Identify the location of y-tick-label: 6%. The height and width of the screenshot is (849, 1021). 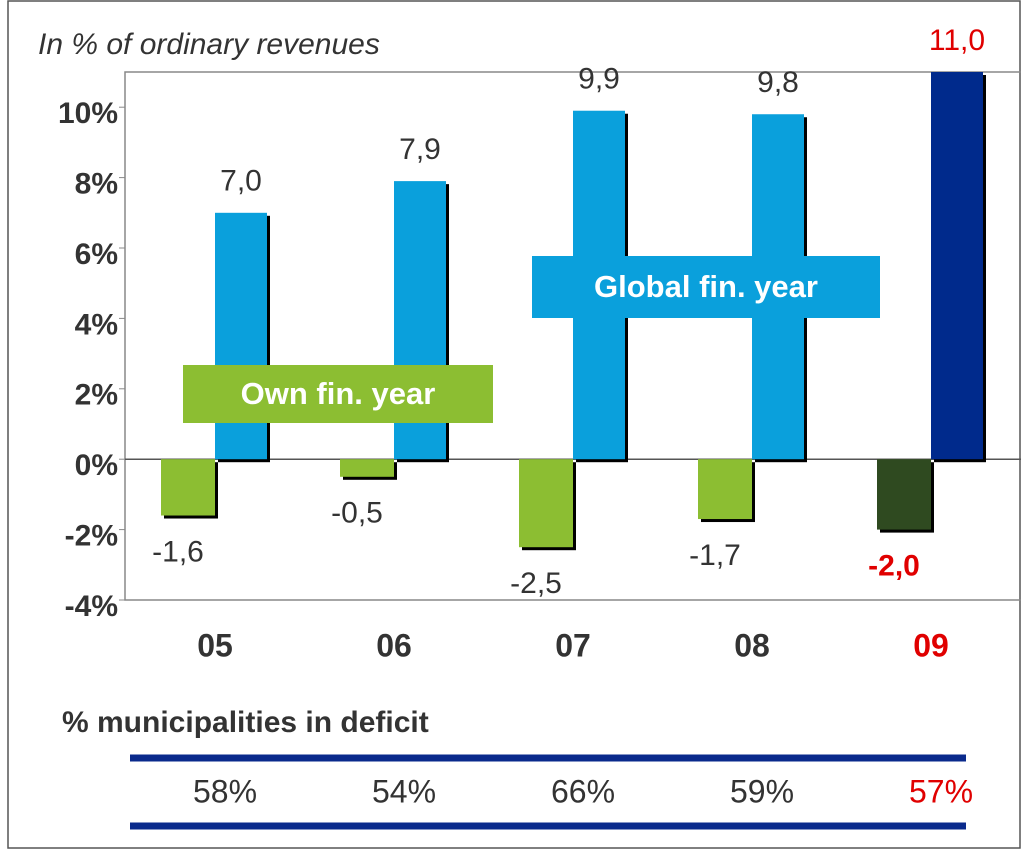
(96, 254).